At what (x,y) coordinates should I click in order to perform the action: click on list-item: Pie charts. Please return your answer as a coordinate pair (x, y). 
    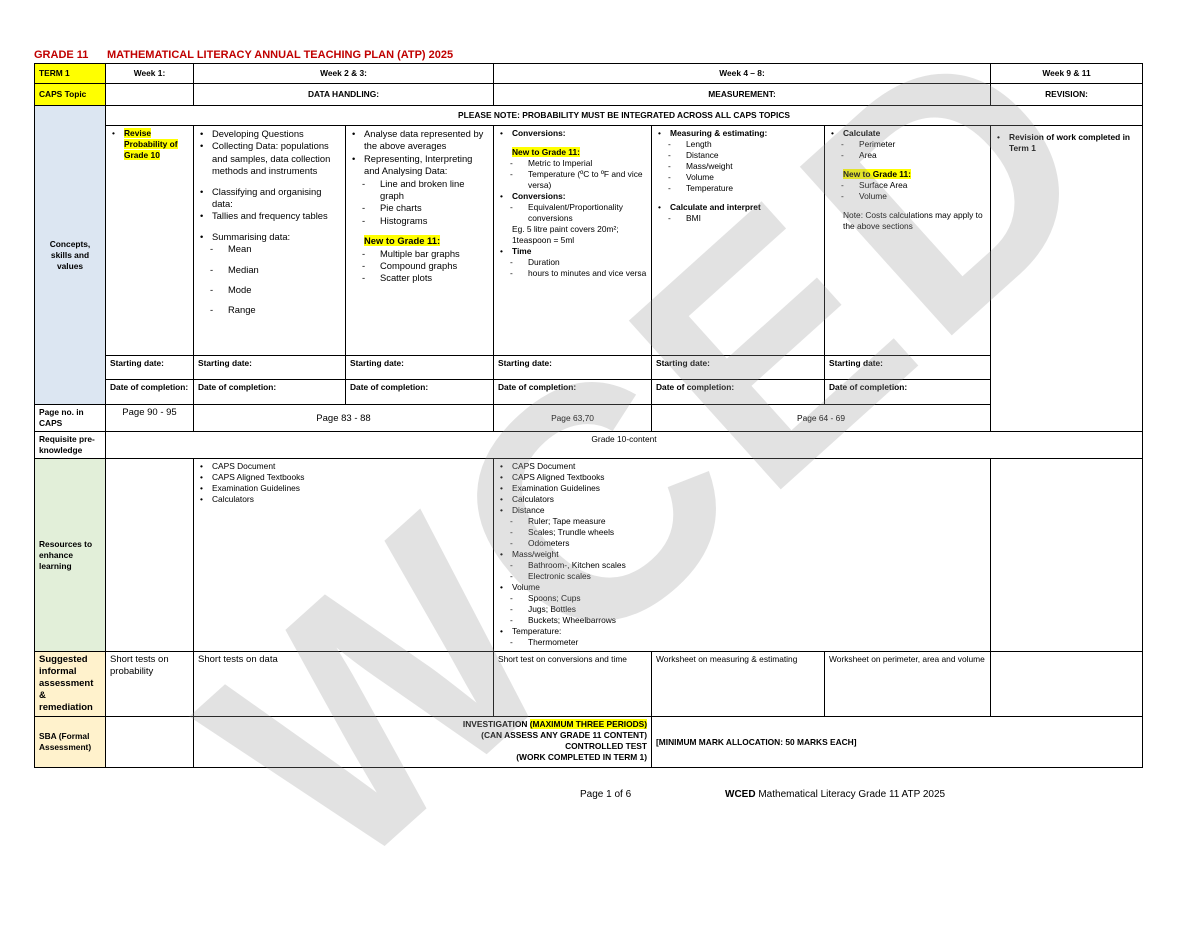
    Looking at the image, I should click on (419, 208).